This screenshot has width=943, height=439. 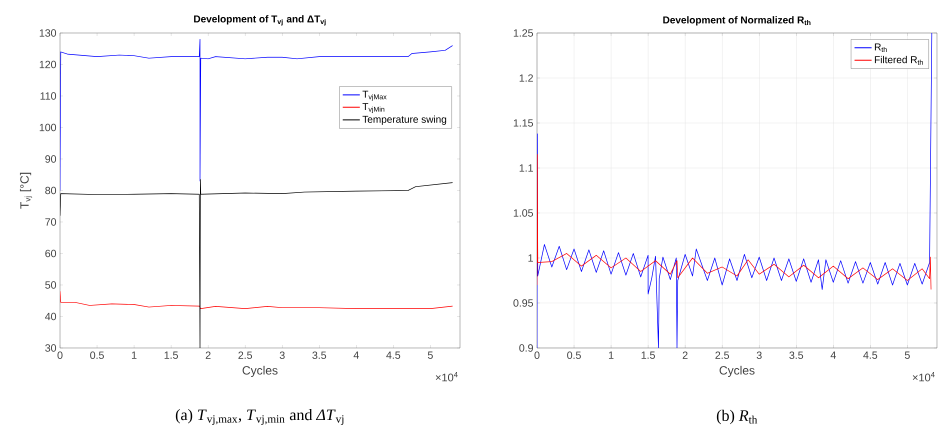 What do you see at coordinates (737, 417) in the screenshot?
I see `text: (b) R$_{th}$` at bounding box center [737, 417].